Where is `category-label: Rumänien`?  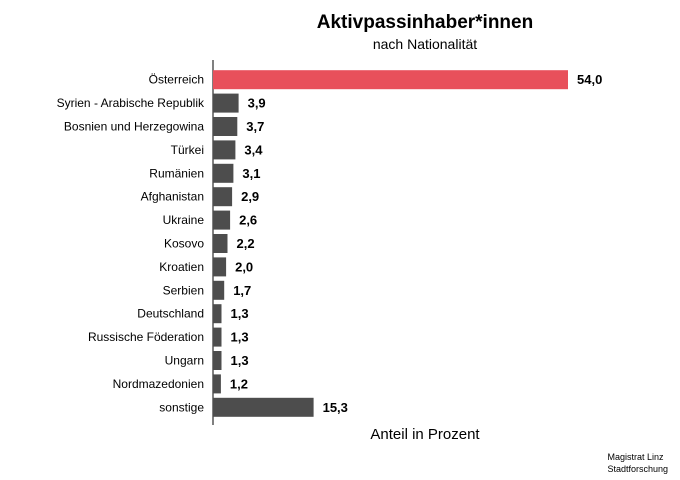 category-label: Rumänien is located at coordinates (176, 173).